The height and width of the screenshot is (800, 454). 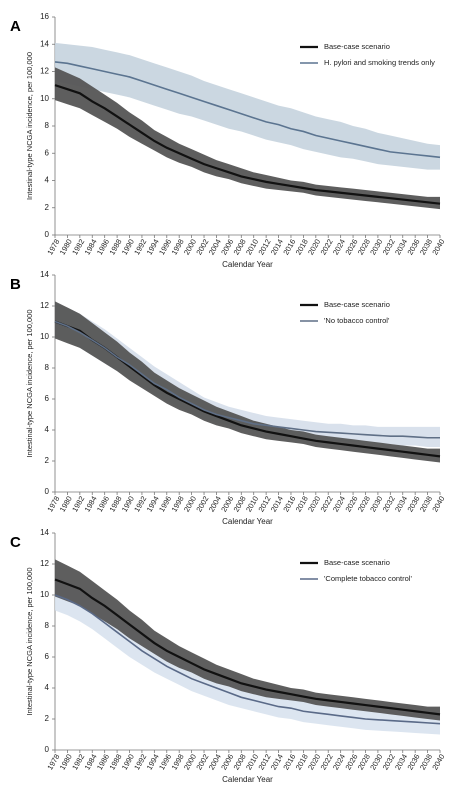 What do you see at coordinates (368, 578) in the screenshot?
I see `legend-label: 'Complete tobacco control'` at bounding box center [368, 578].